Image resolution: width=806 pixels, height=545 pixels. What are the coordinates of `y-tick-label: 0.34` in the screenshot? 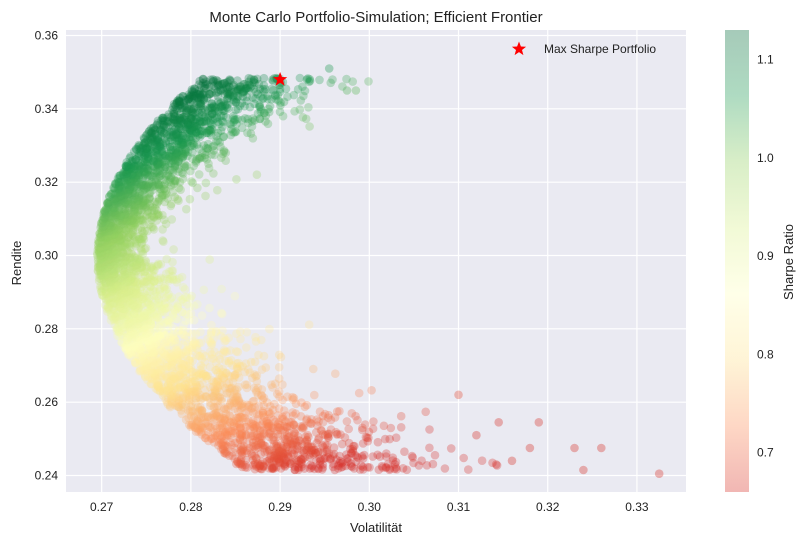 It's located at (47, 109).